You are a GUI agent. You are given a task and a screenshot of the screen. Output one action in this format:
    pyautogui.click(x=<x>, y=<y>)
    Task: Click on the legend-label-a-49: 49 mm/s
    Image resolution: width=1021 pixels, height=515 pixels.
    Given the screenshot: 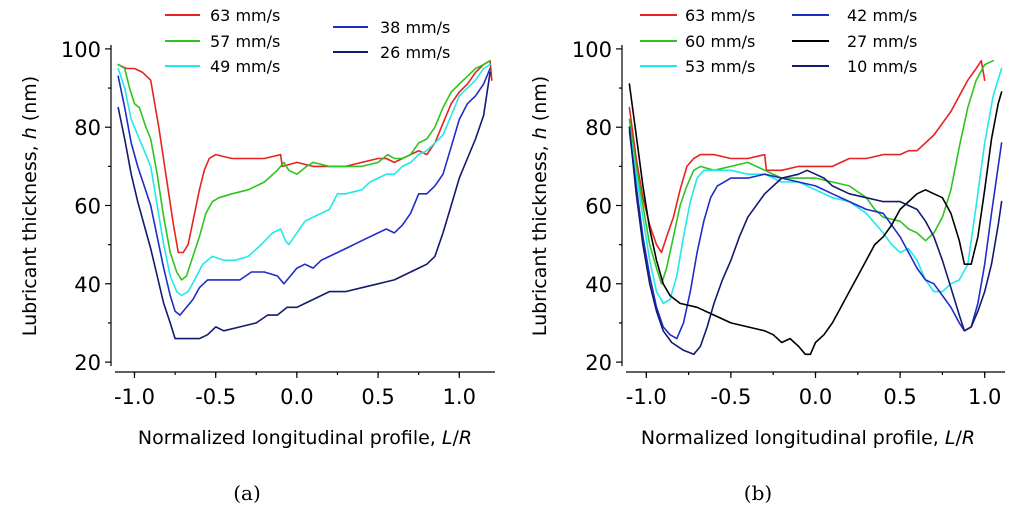 What is the action you would take?
    pyautogui.click(x=245, y=66)
    